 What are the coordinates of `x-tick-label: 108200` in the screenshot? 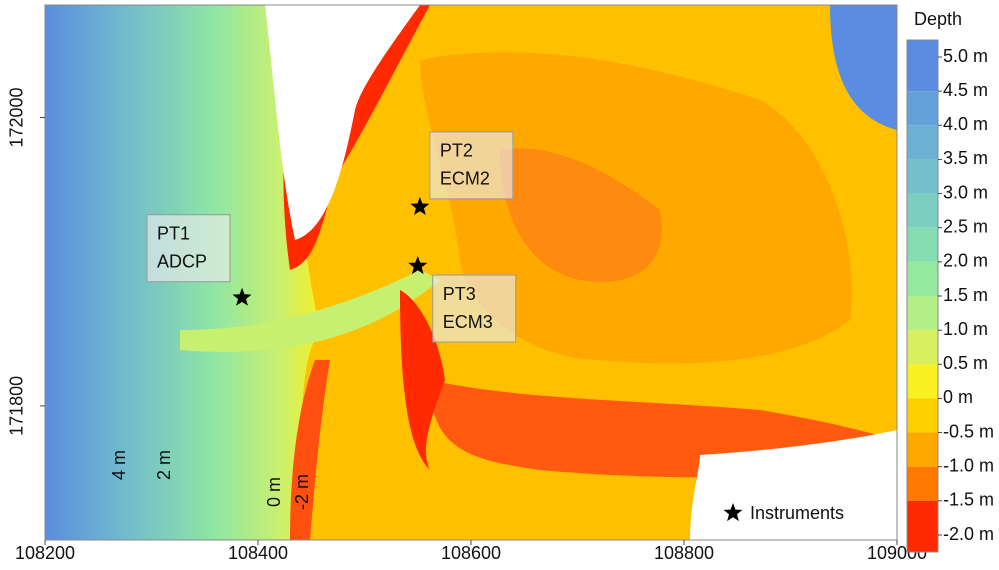 It's located at (45, 553).